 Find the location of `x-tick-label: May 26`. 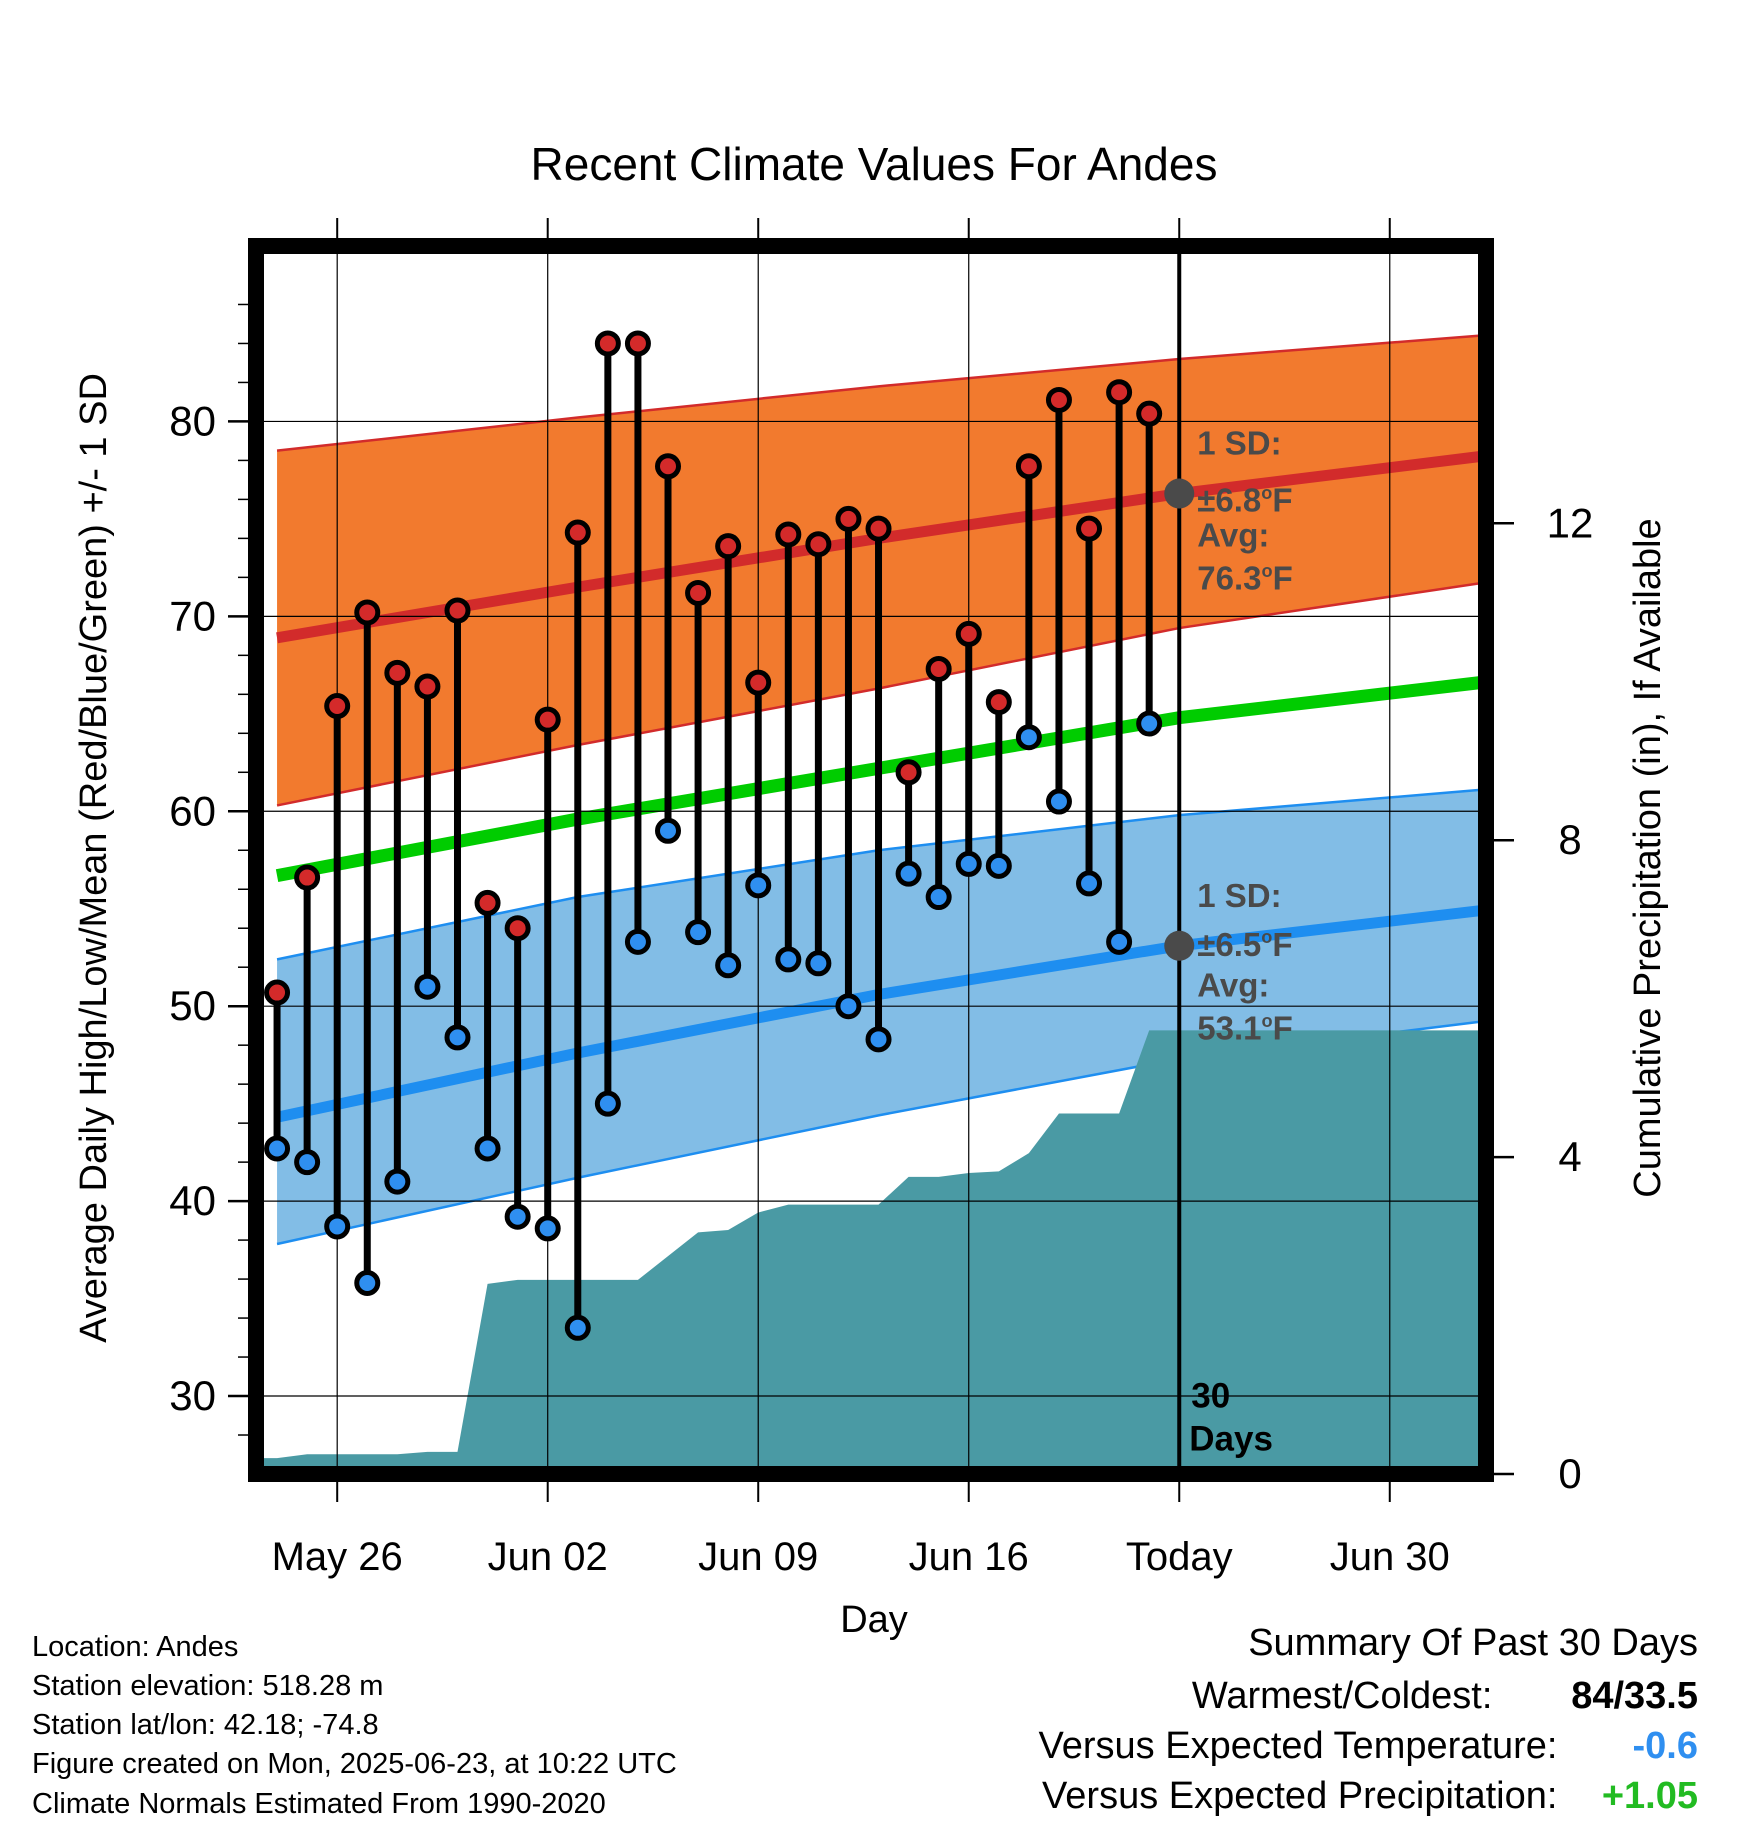

x-tick-label: May 26 is located at coordinates (337, 1557).